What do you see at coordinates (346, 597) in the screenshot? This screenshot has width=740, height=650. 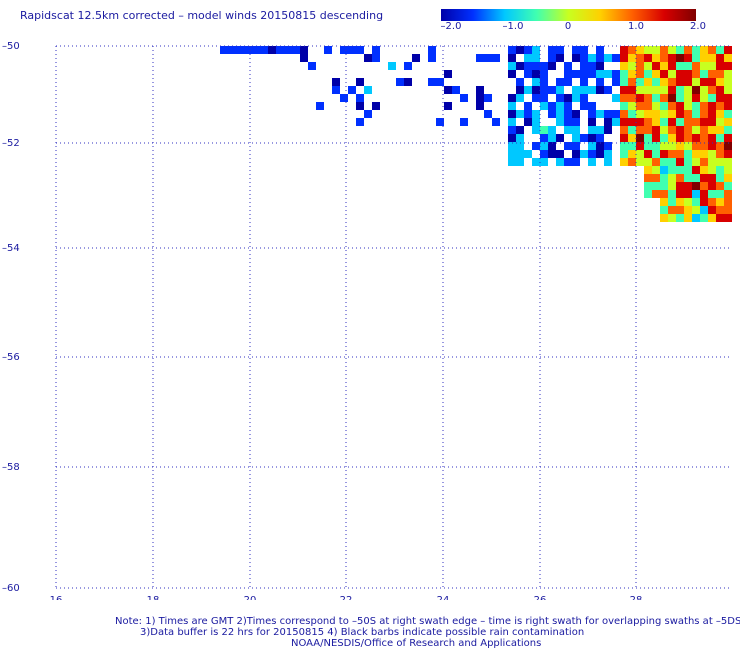 I see `x-tick-label: 22` at bounding box center [346, 597].